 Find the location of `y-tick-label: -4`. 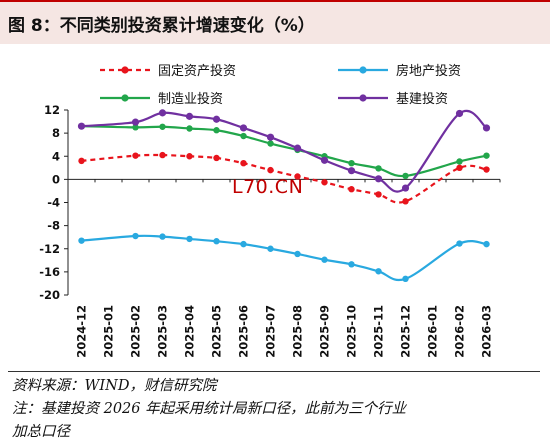

y-tick-label: -4 is located at coordinates (53, 203).